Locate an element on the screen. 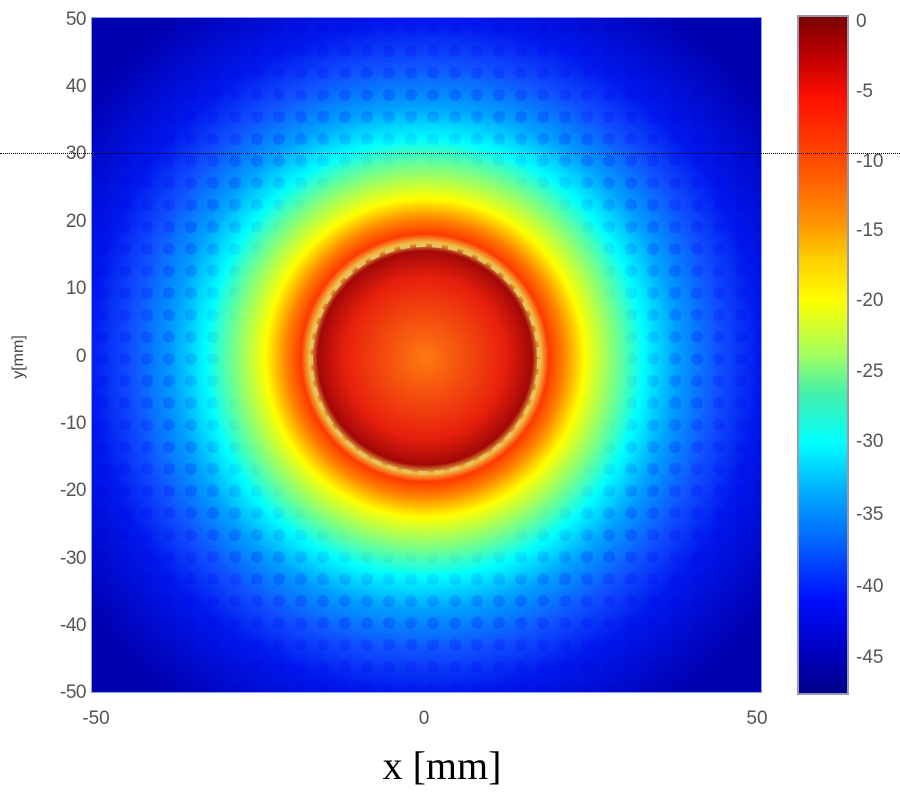  y-axis-label: y[mm] is located at coordinates (18, 357).